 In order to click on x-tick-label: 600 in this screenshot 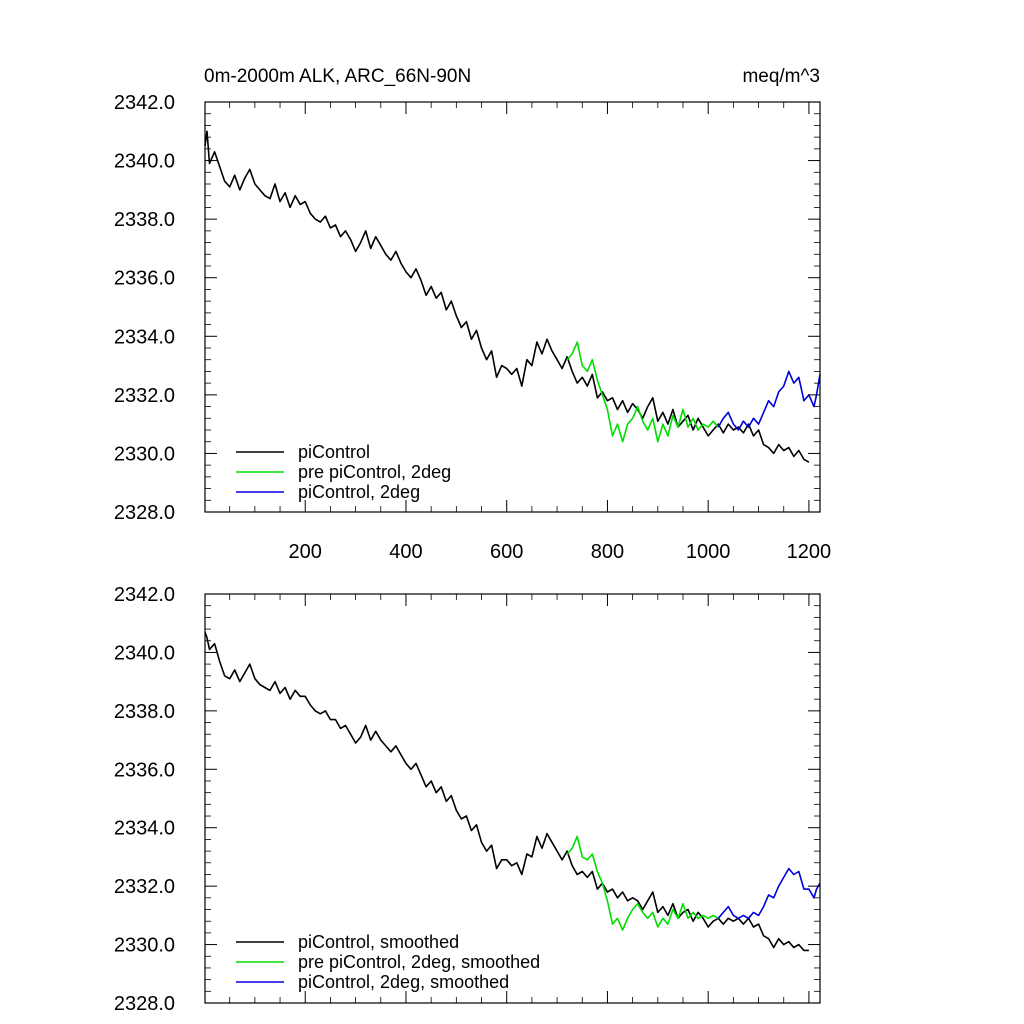, I will do `click(506, 552)`.